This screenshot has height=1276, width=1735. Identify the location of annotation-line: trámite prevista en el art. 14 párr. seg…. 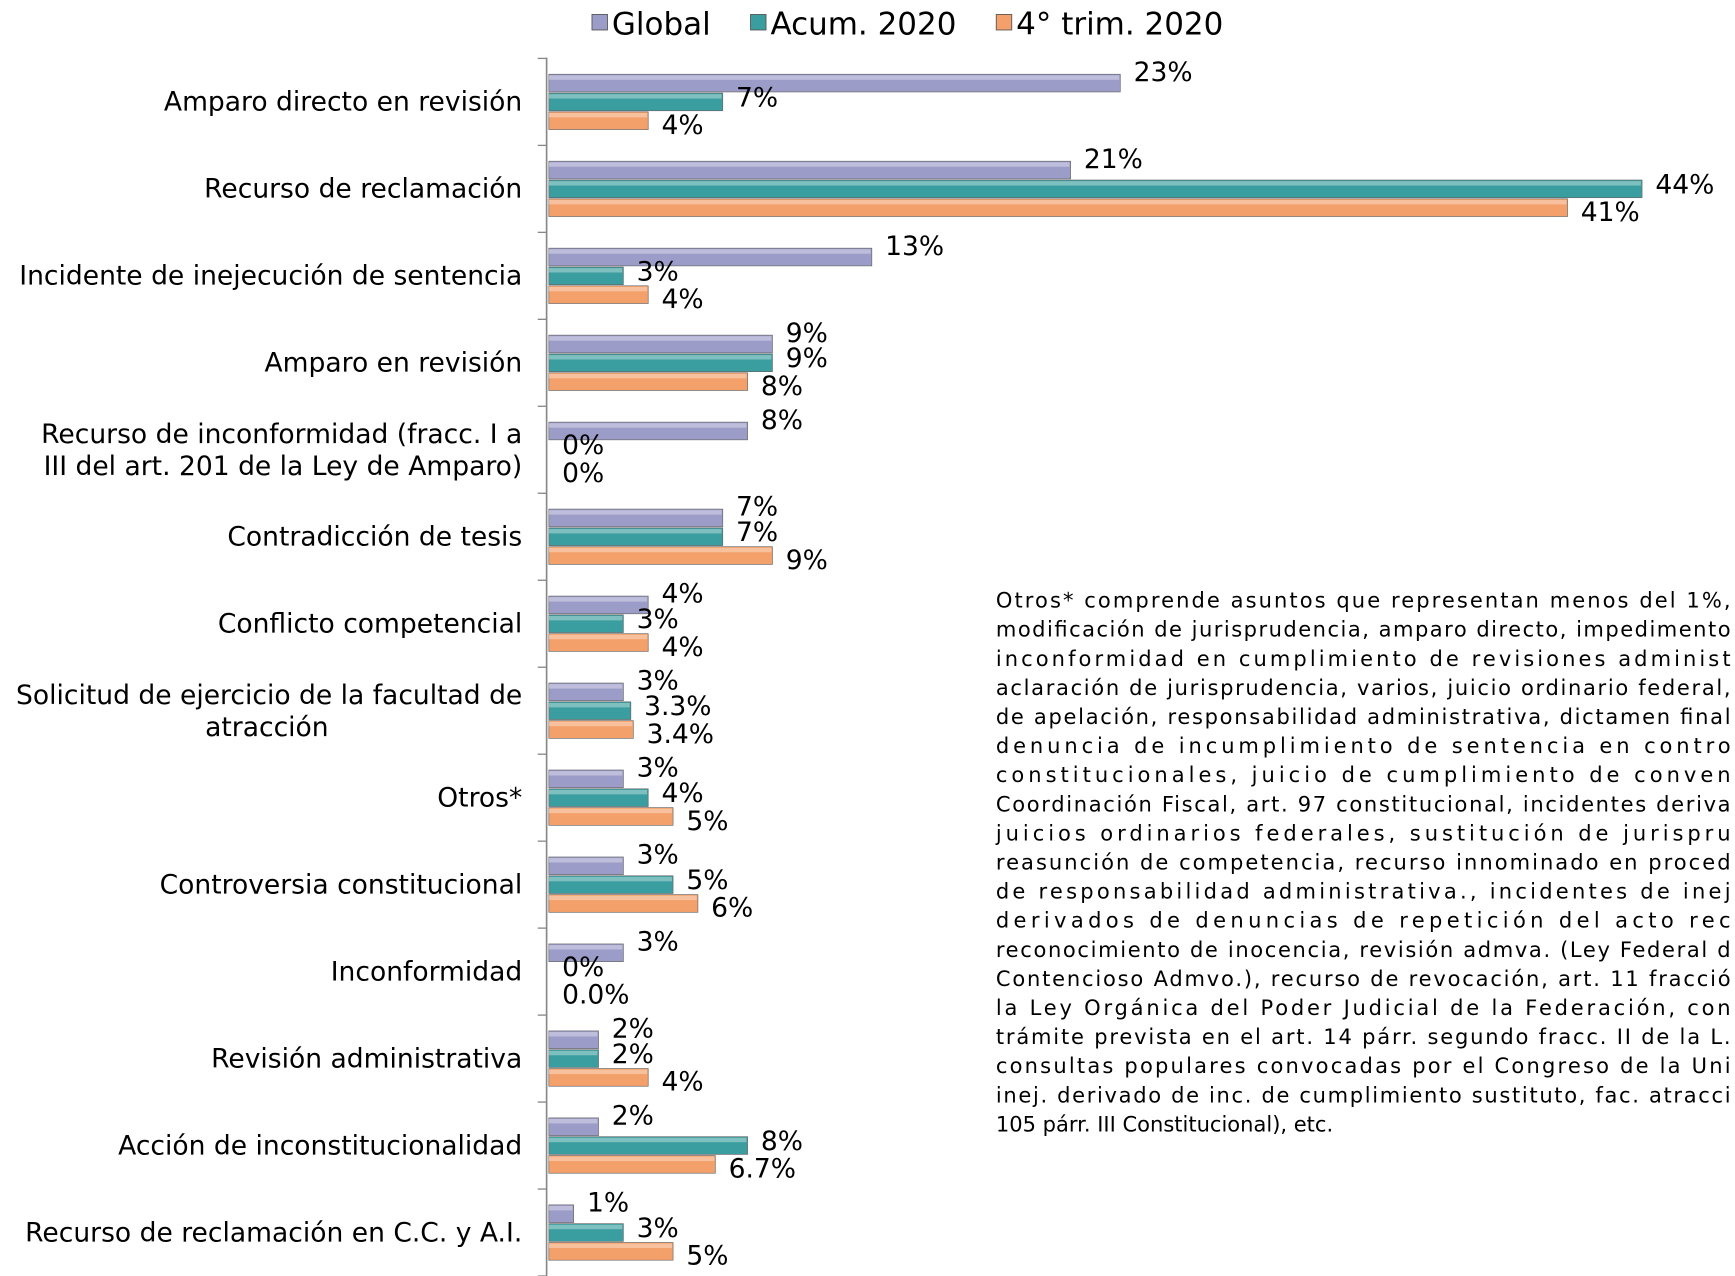
(1363, 1036).